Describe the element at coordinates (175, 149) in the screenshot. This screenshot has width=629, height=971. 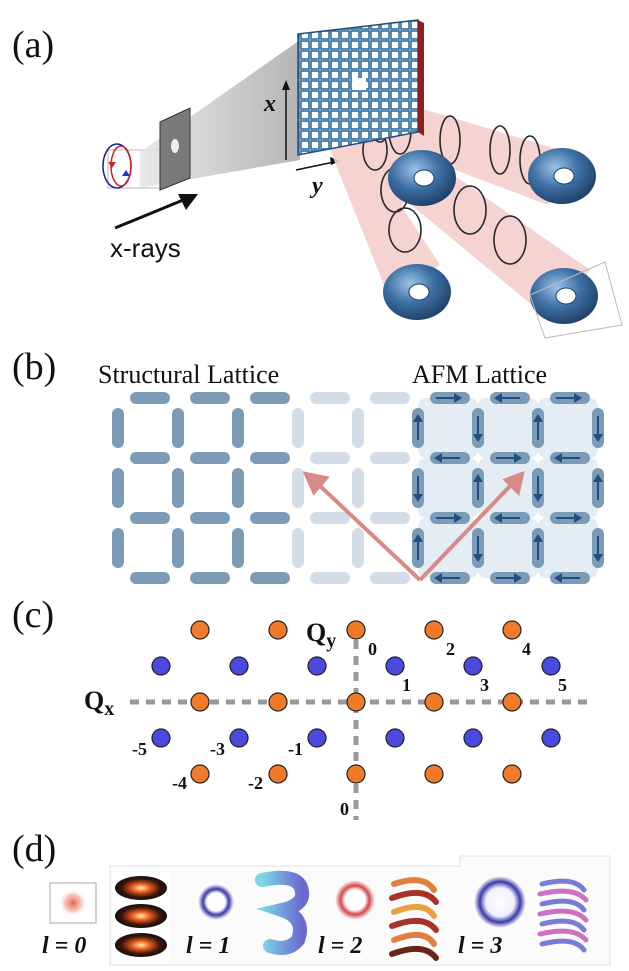
I see `pinhole-plate` at that location.